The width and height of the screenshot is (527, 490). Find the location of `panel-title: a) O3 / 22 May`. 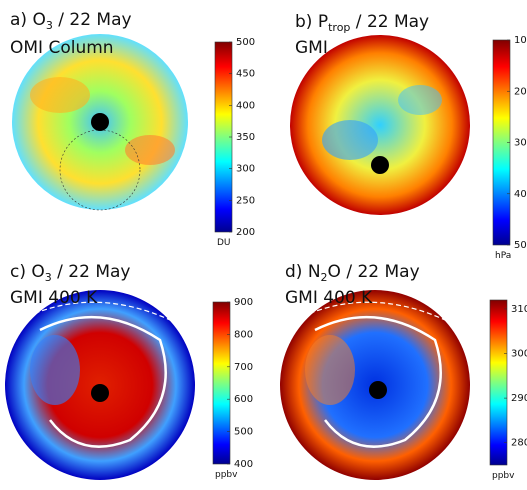

panel-title: a) O3 / 22 May is located at coordinates (71, 21).